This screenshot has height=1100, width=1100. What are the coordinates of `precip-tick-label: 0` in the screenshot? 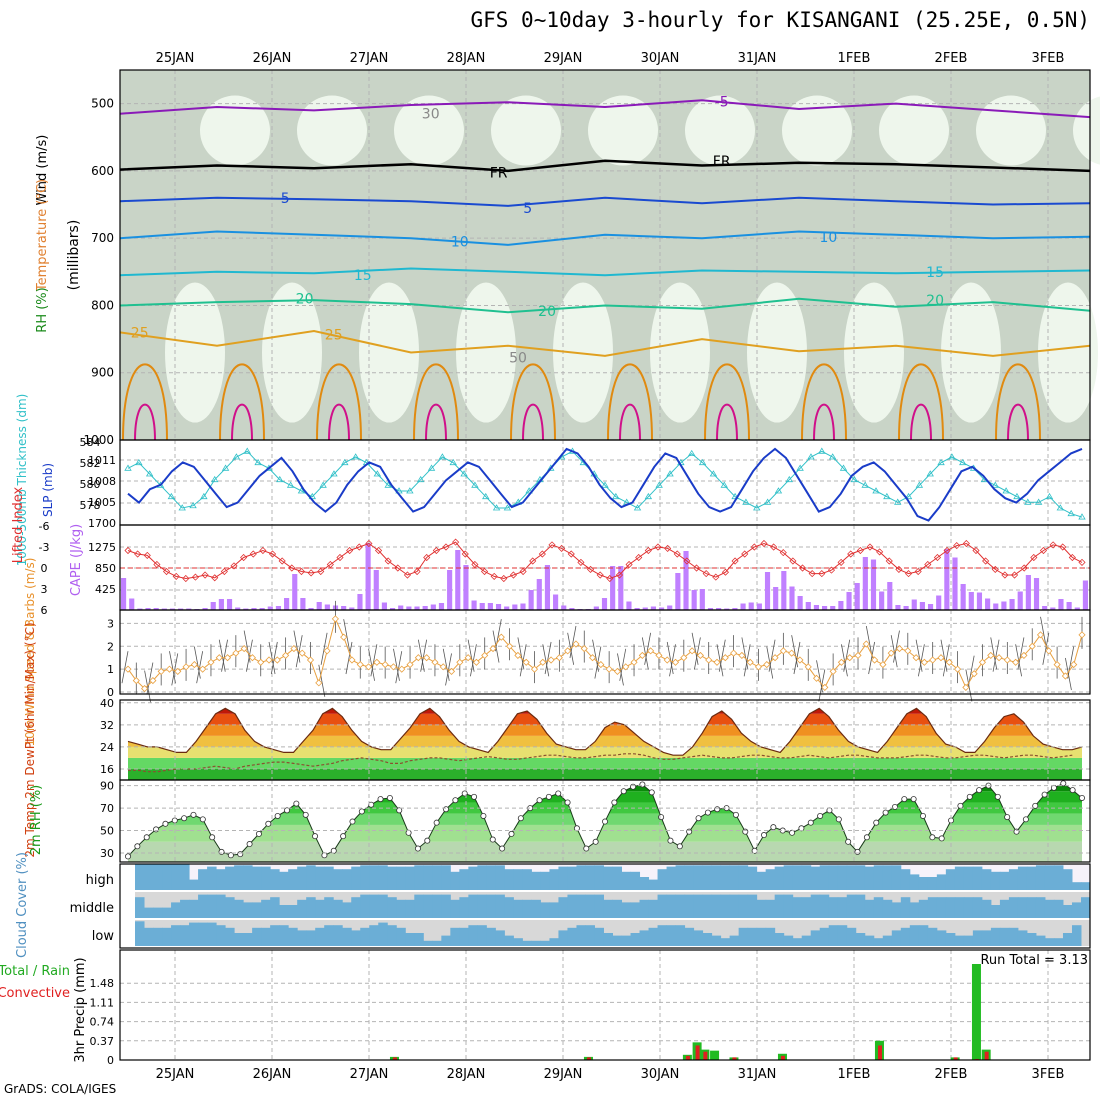 It's located at (110, 1060).